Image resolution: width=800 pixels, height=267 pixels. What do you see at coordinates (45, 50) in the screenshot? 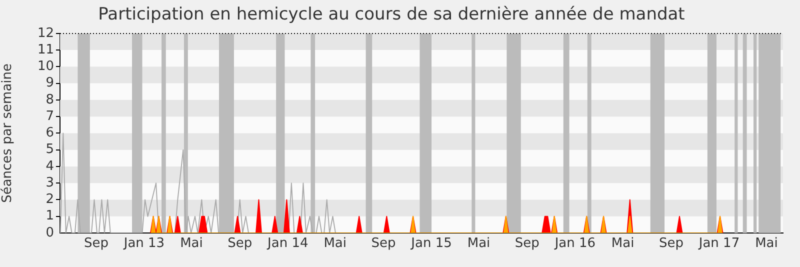
I see `y-tick-label: 11` at bounding box center [45, 50].